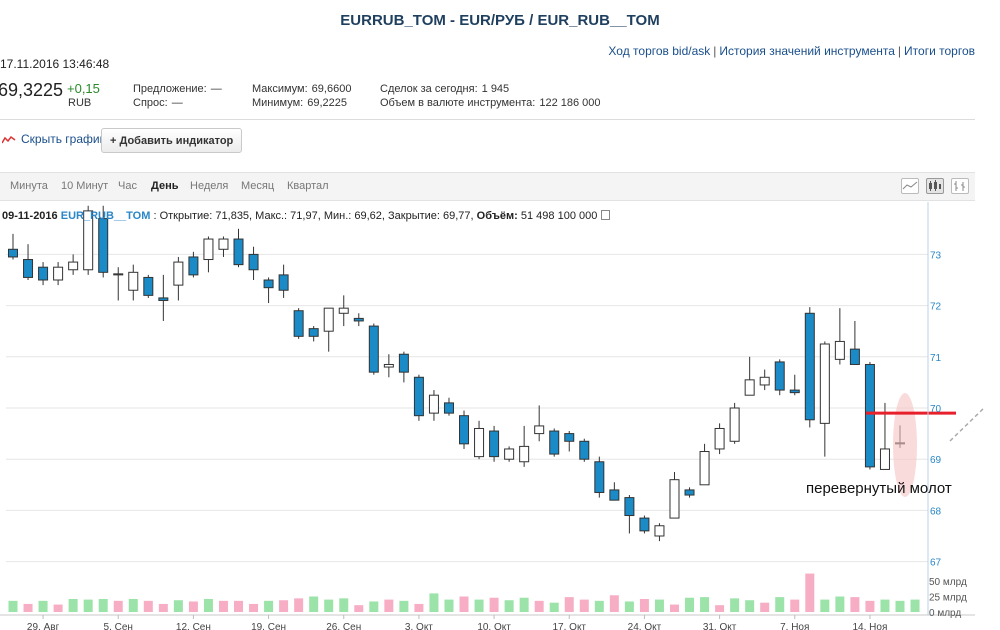 The height and width of the screenshot is (630, 1000). I want to click on x-tick-label: 10. Окт, so click(494, 626).